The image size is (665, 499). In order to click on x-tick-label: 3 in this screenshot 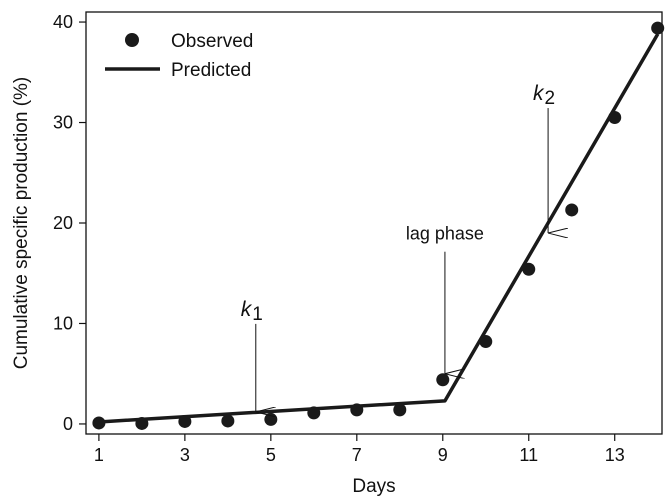, I will do `click(185, 455)`.